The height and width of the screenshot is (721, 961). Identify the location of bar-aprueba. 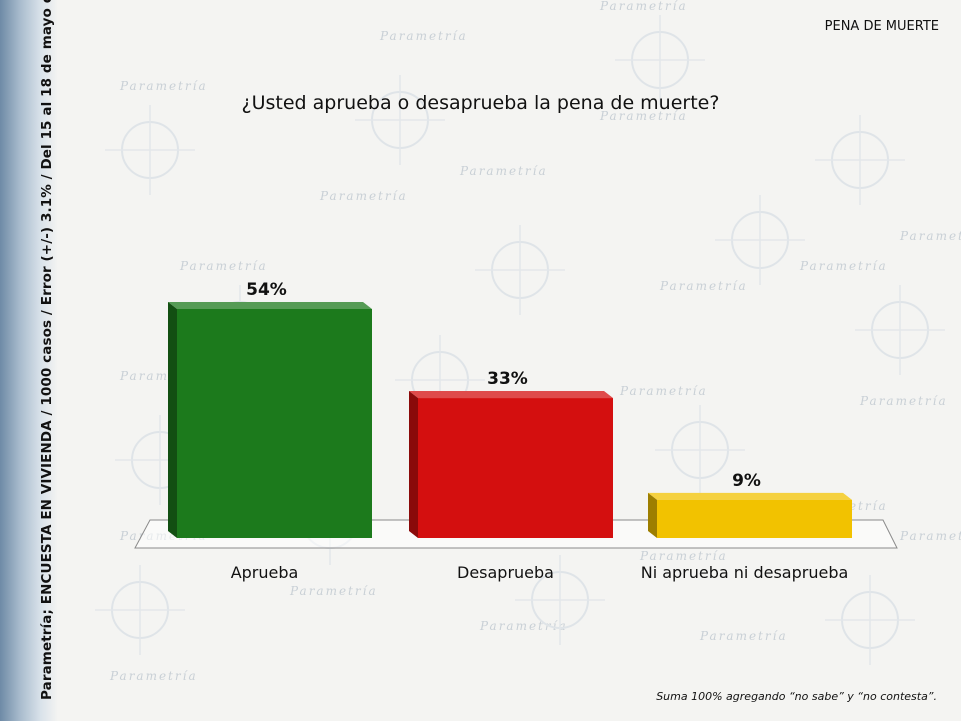
(274, 423).